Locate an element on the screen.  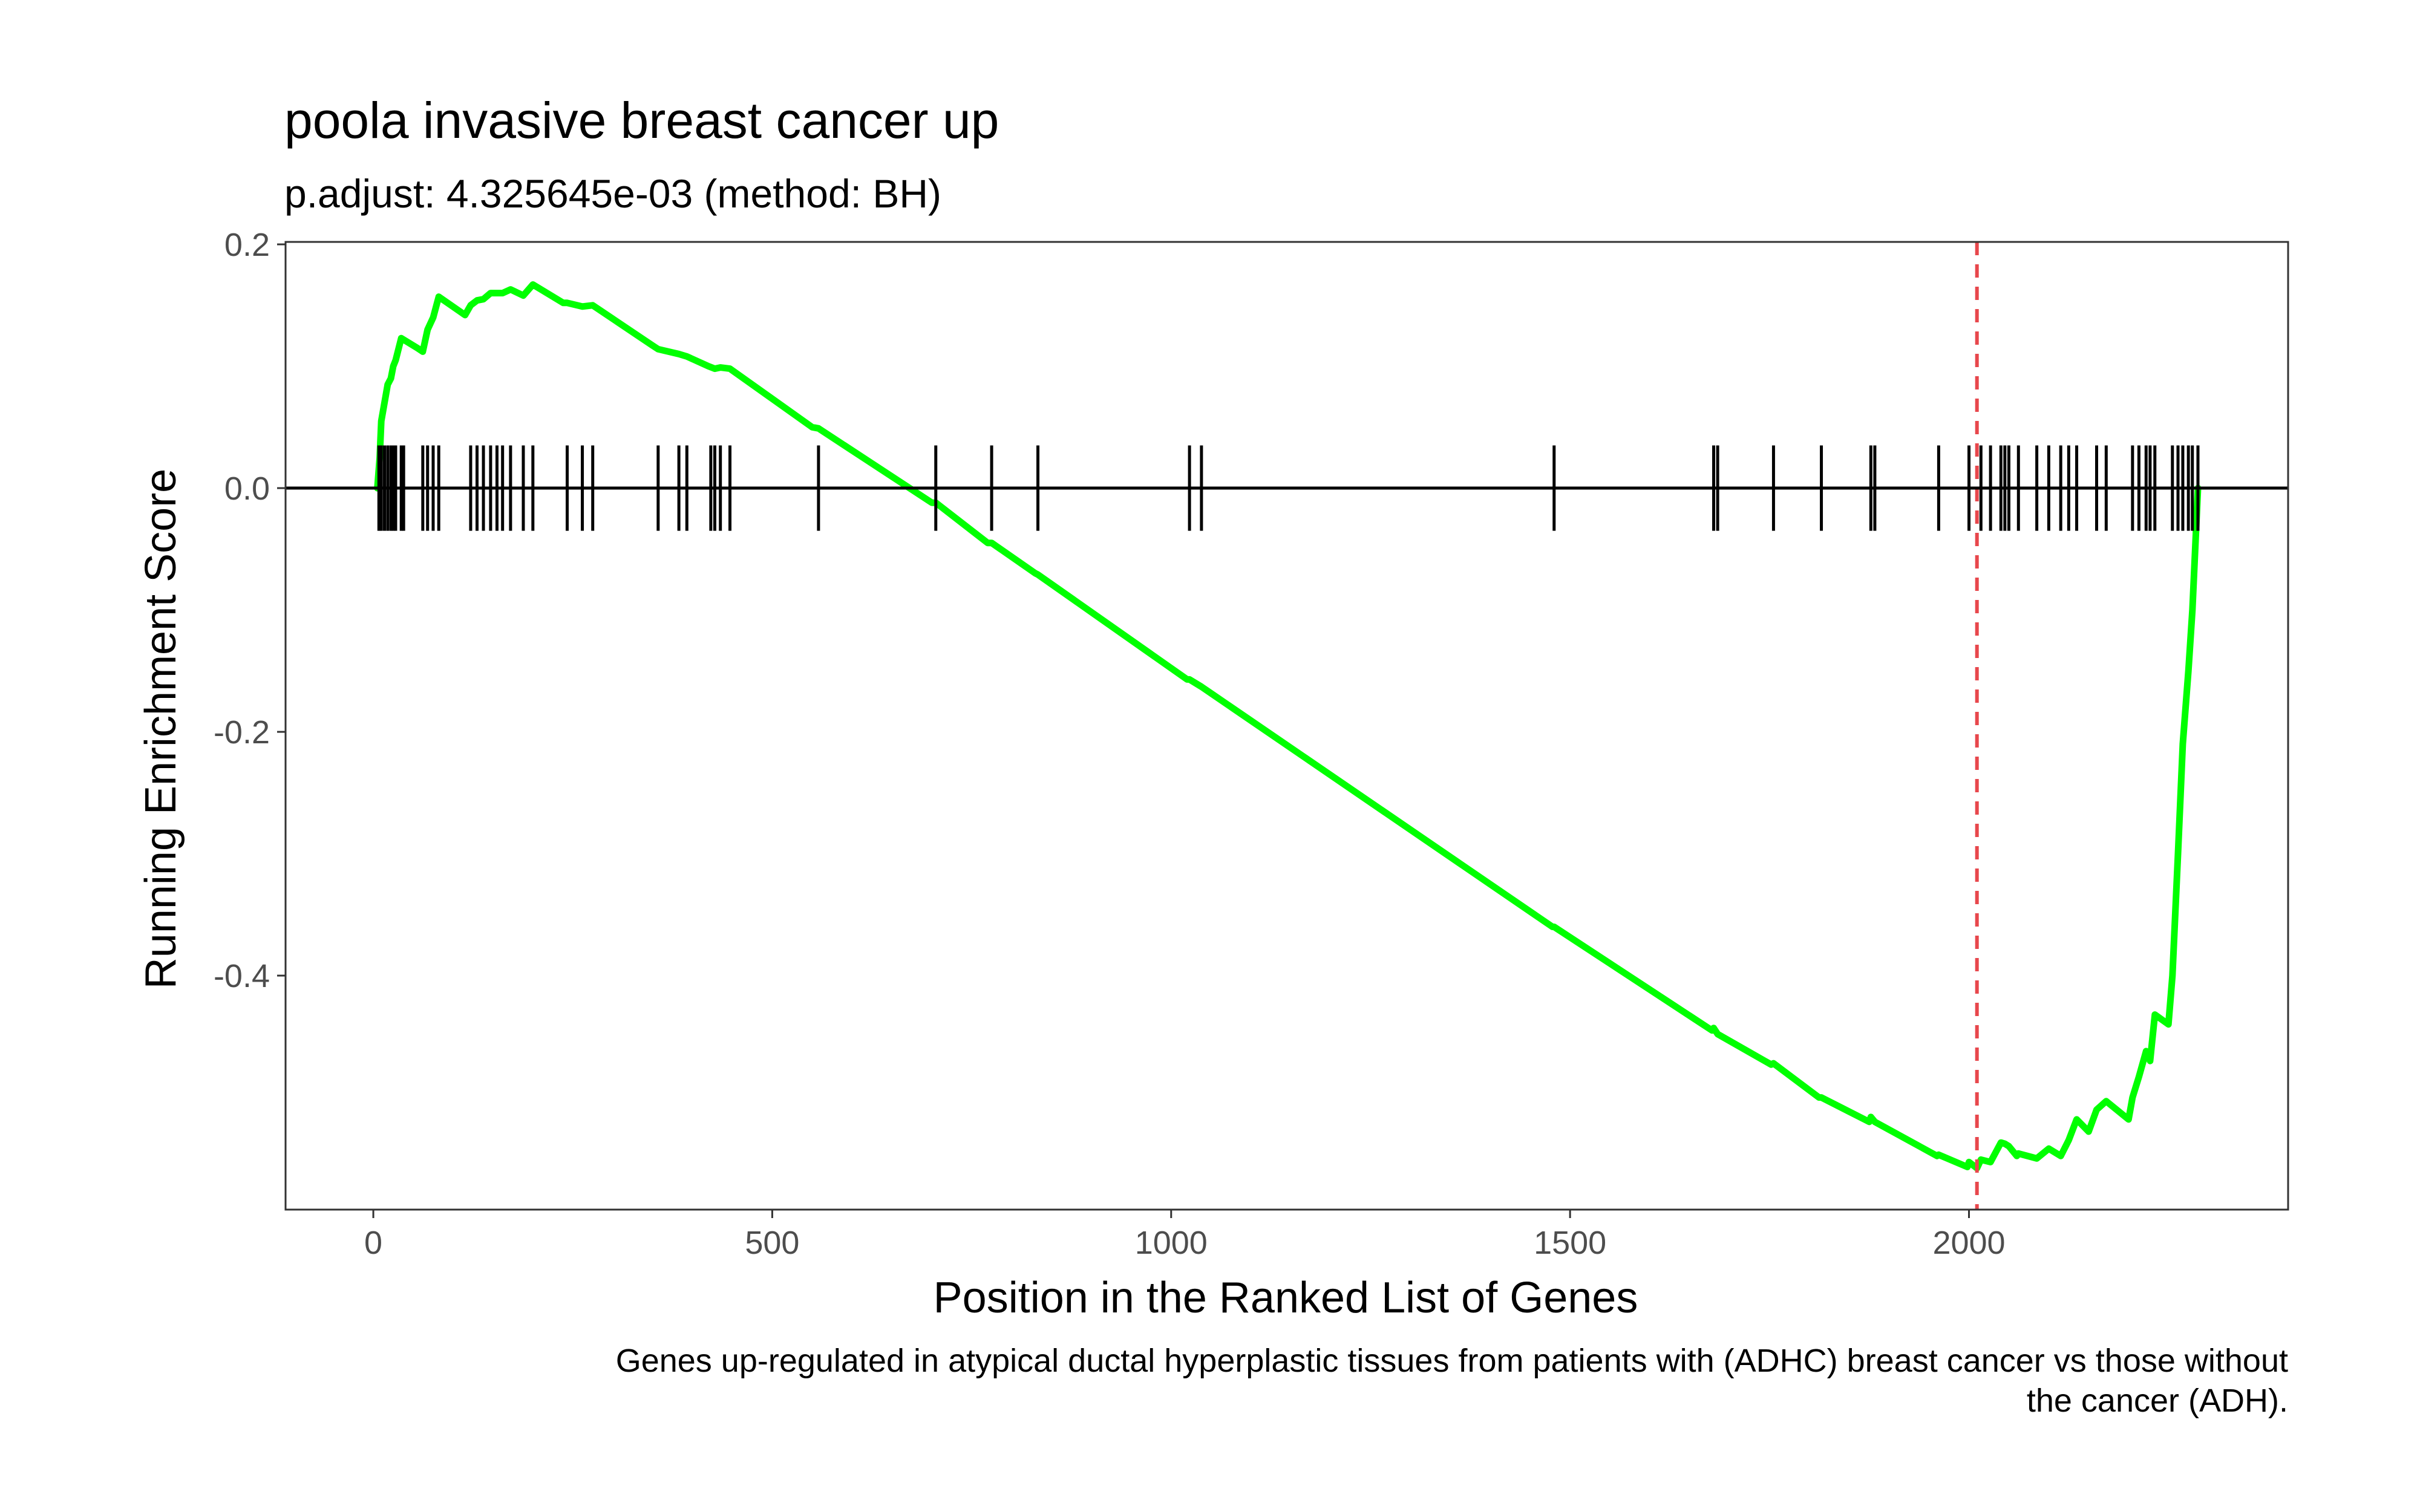
y-tick-label: 0.2 is located at coordinates (247, 245).